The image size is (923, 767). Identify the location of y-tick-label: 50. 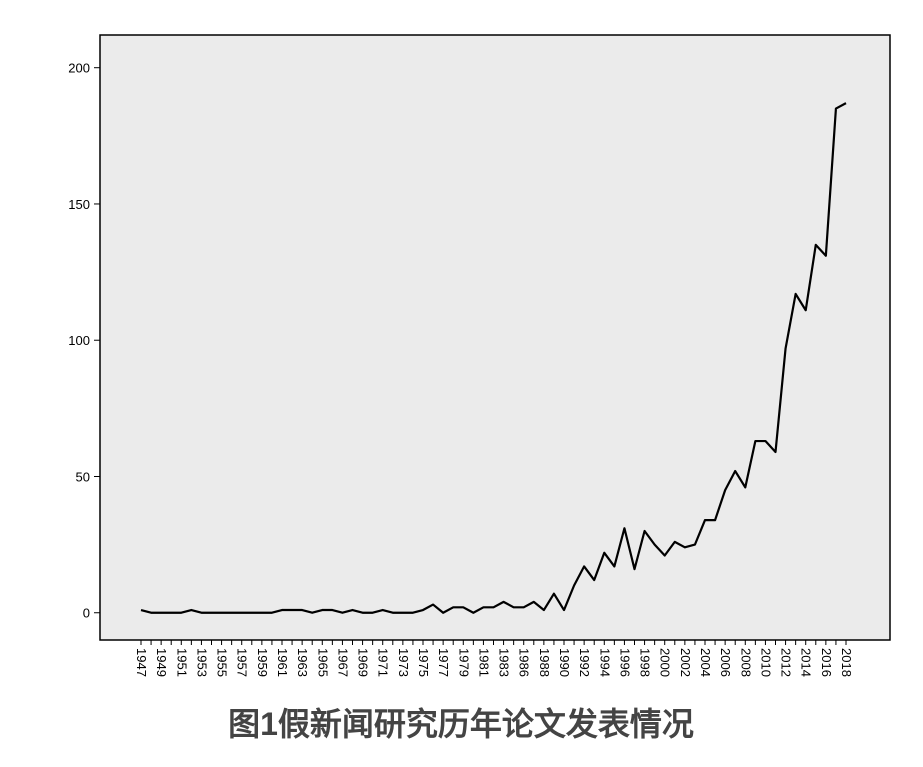
(83, 476).